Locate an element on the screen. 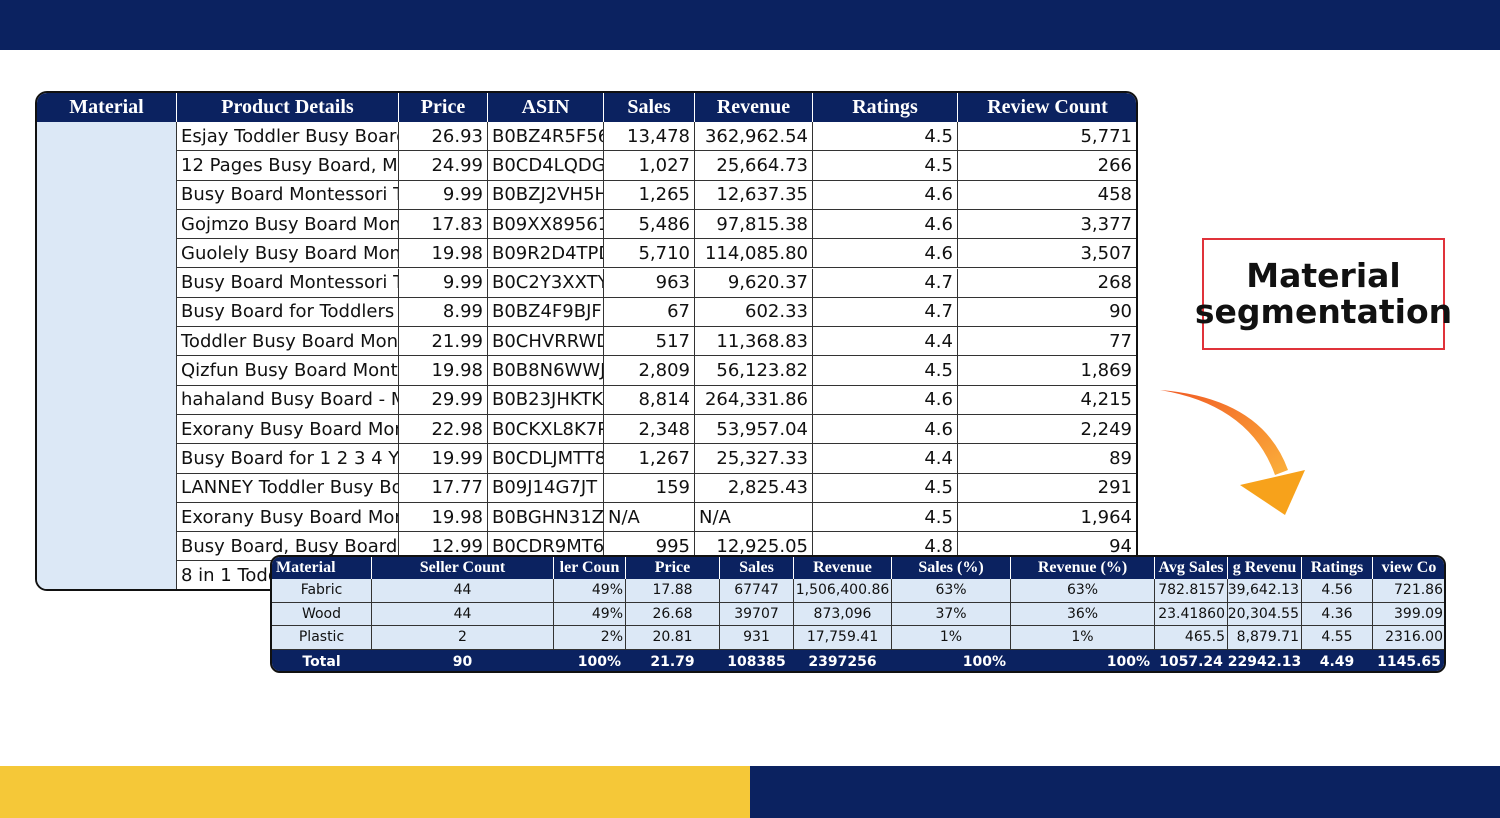  cell: 2% is located at coordinates (590, 638).